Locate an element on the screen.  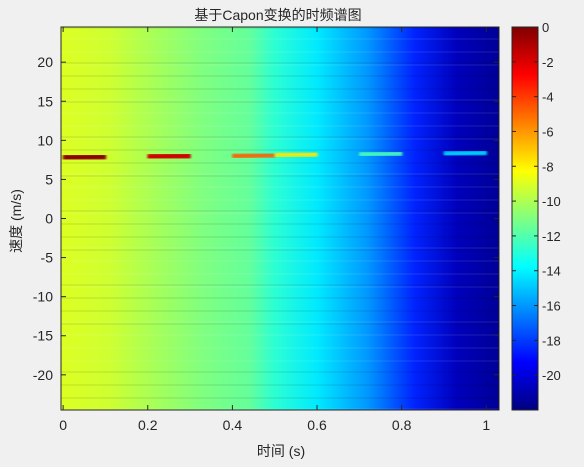
chart-title: 基于Capon变换的时频谱图 is located at coordinates (277, 15).